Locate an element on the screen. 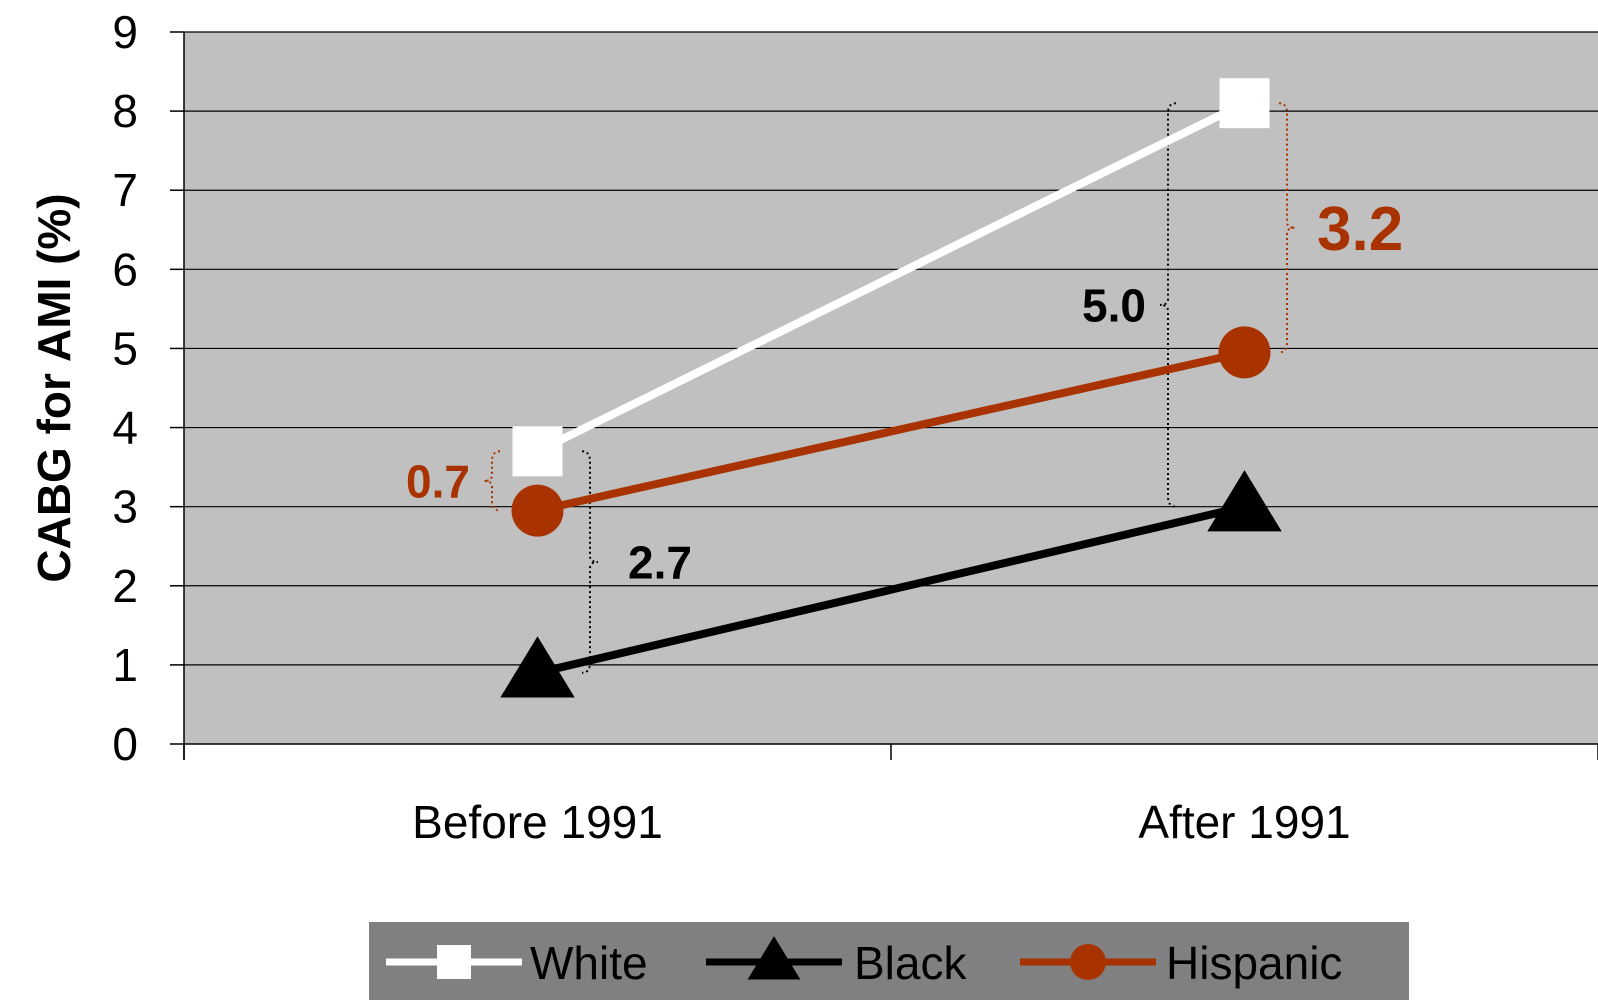 The image size is (1598, 1000). legend-label: Black is located at coordinates (910, 963).